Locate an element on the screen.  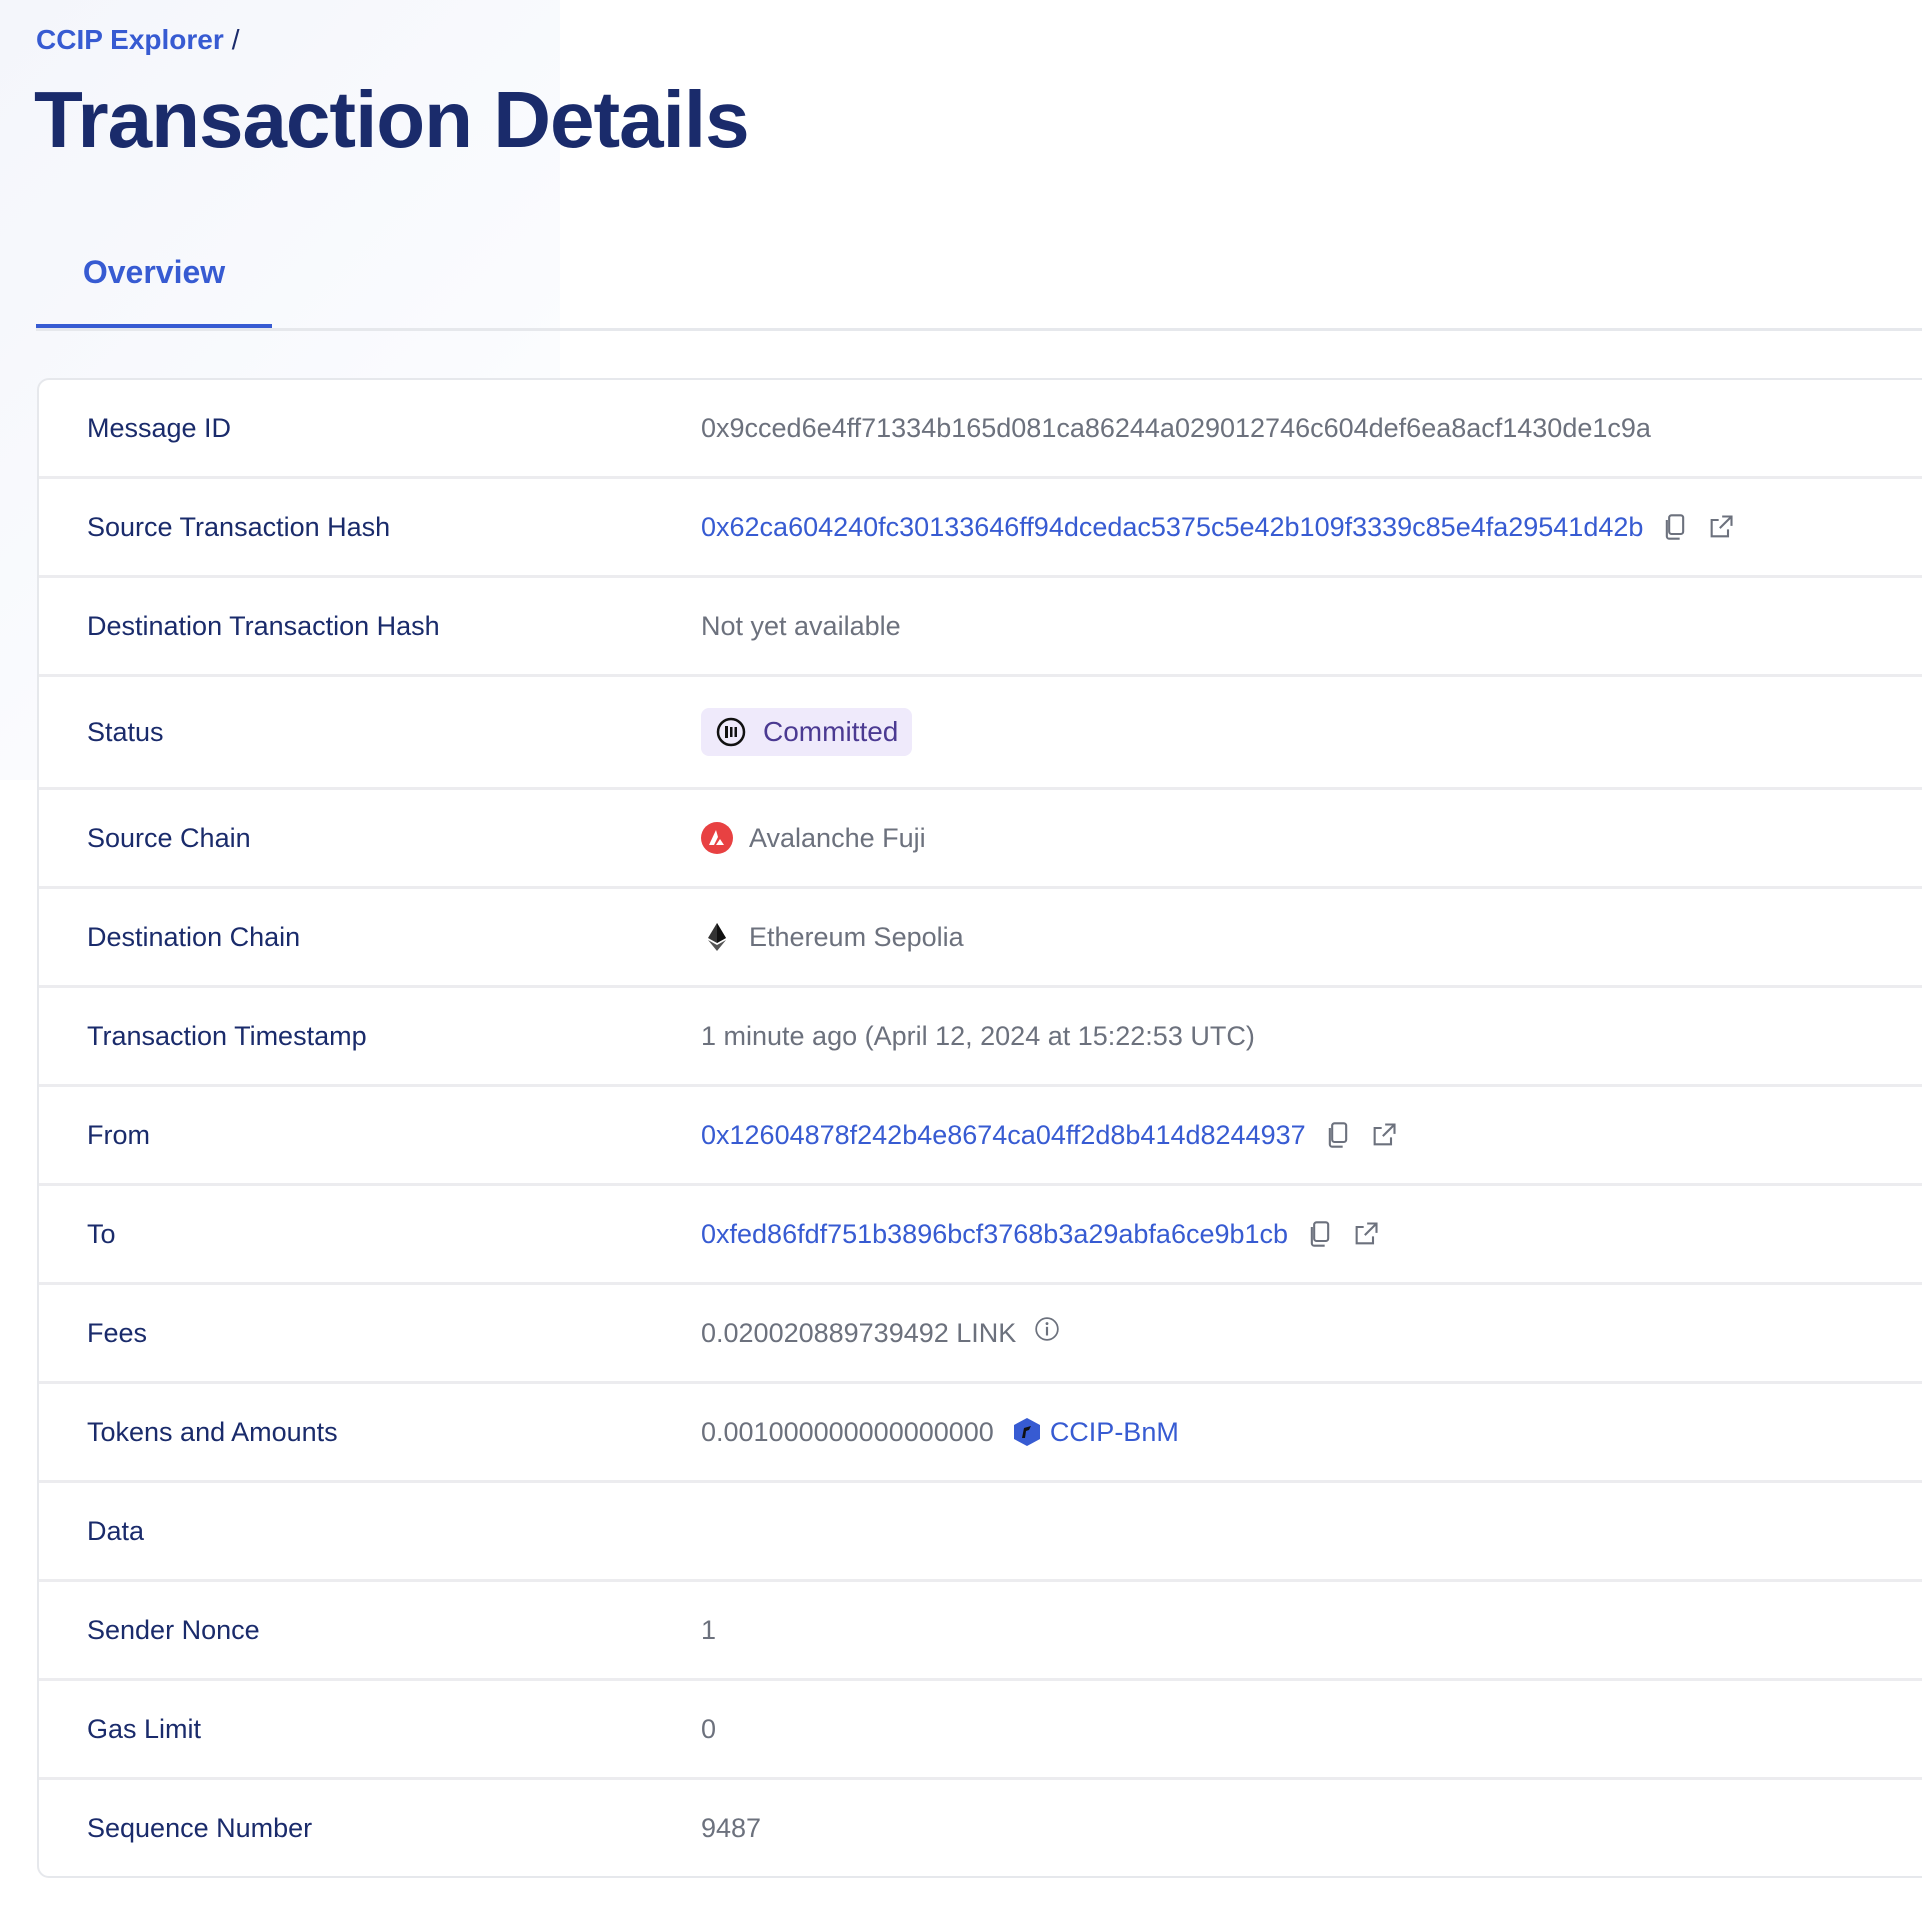
label: Fees is located at coordinates (117, 1332).